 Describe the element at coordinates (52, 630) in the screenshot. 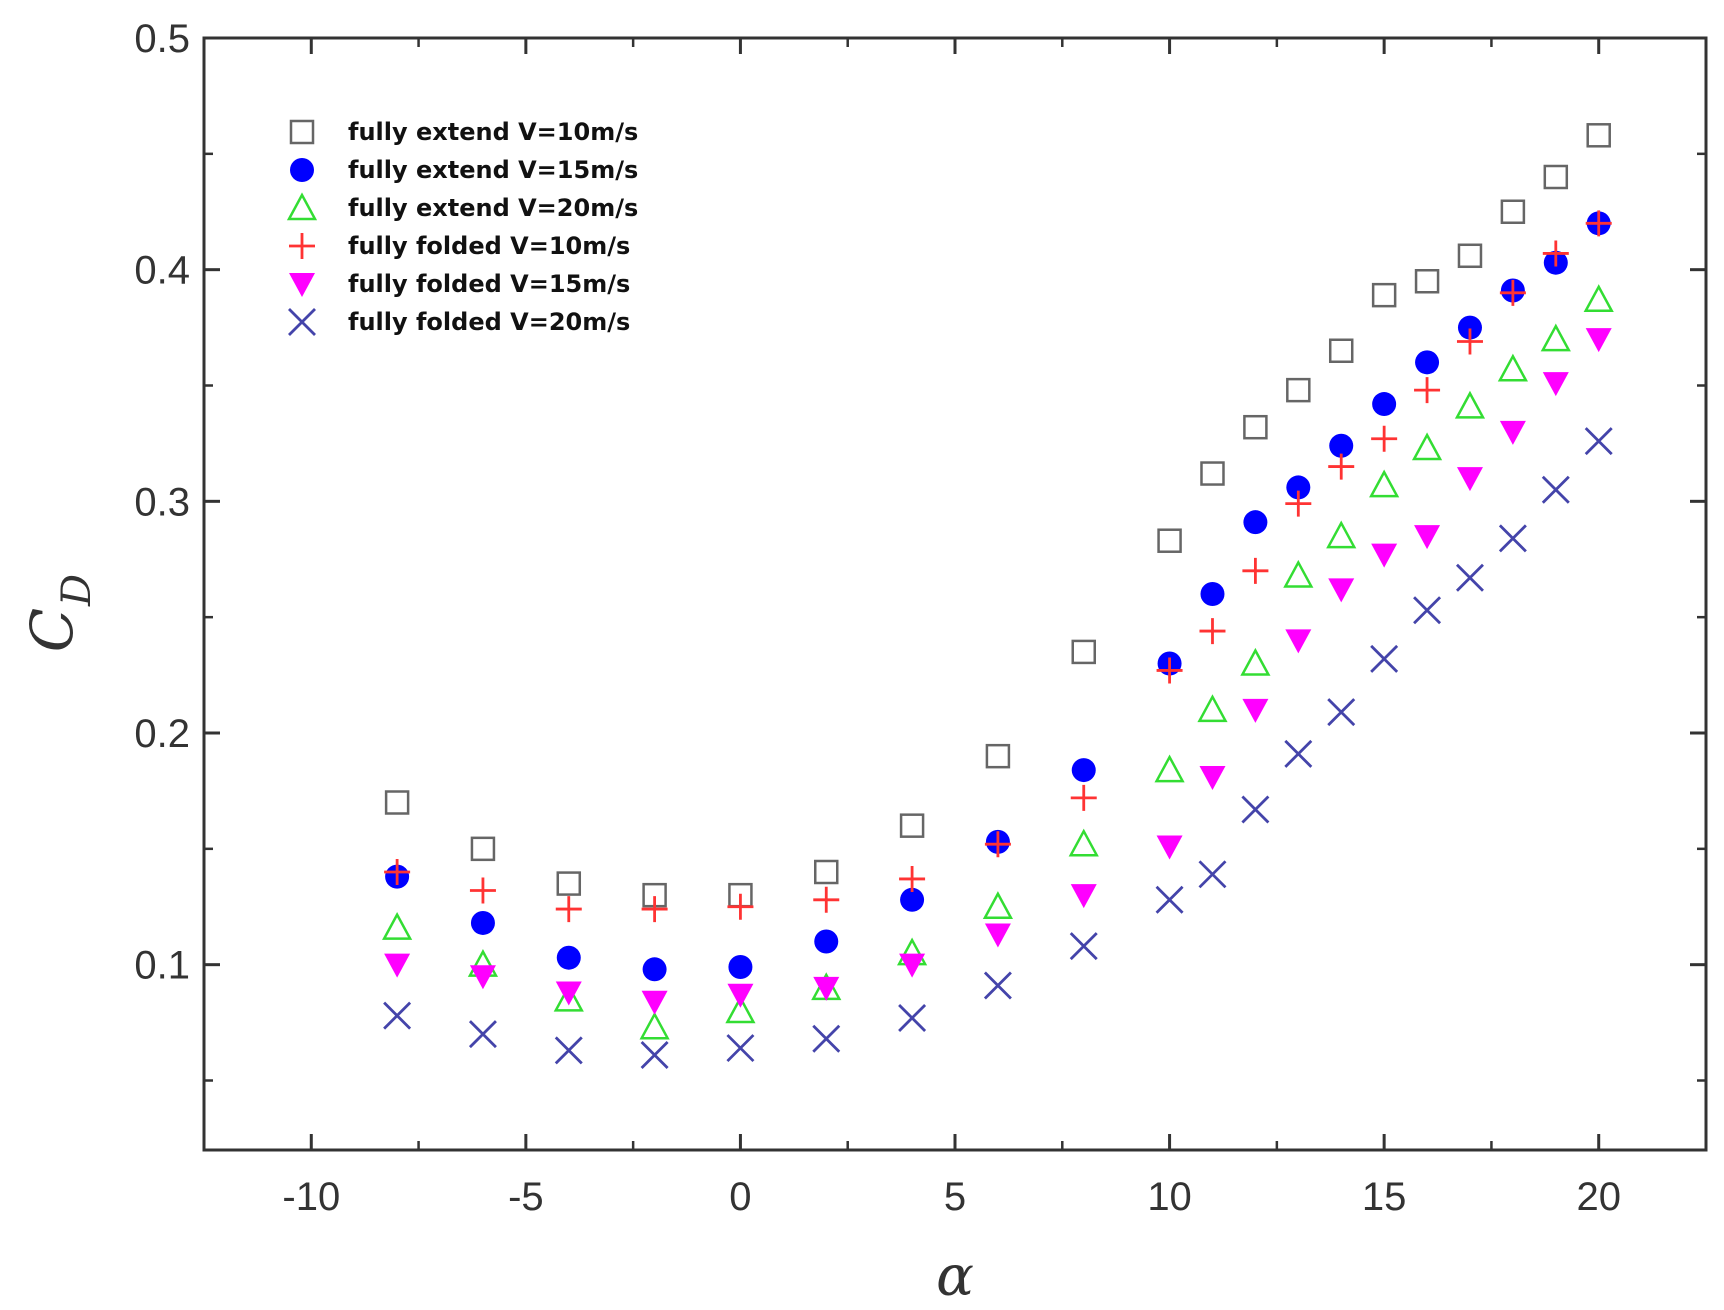

I see `y-axis-title-main: C` at that location.